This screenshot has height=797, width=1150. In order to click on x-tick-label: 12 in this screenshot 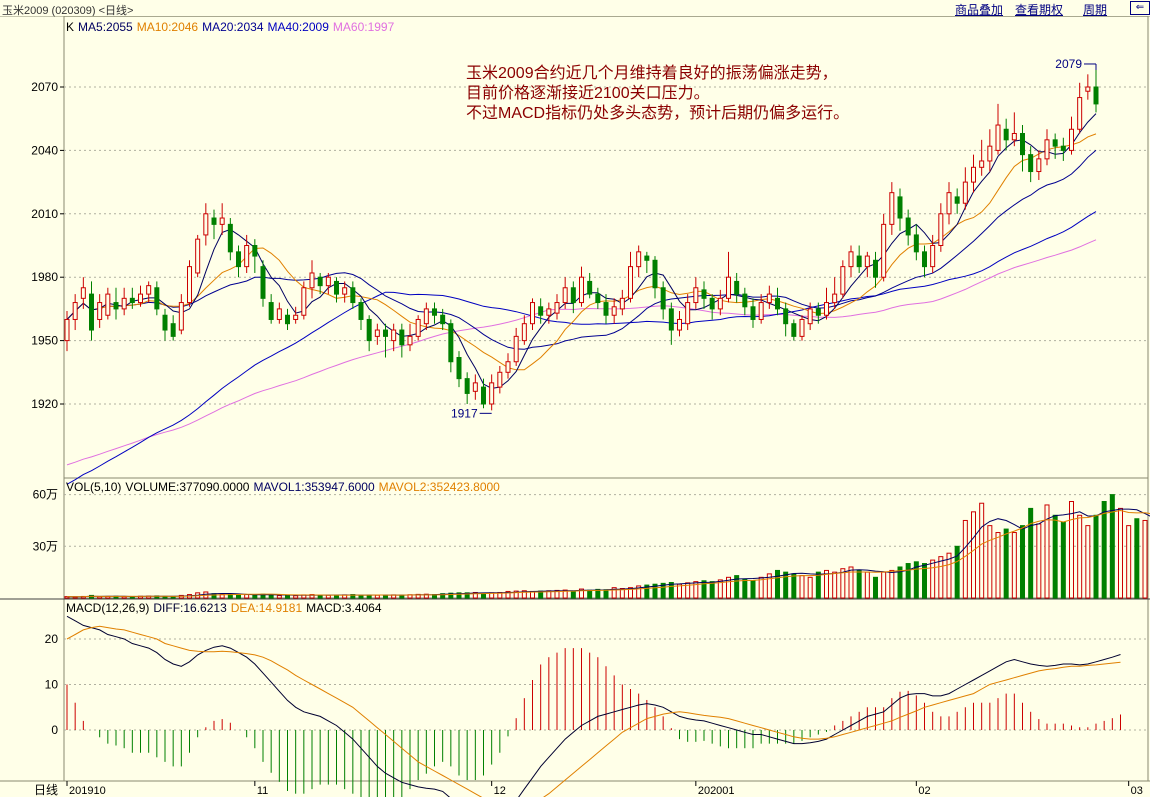, I will do `click(500, 791)`.